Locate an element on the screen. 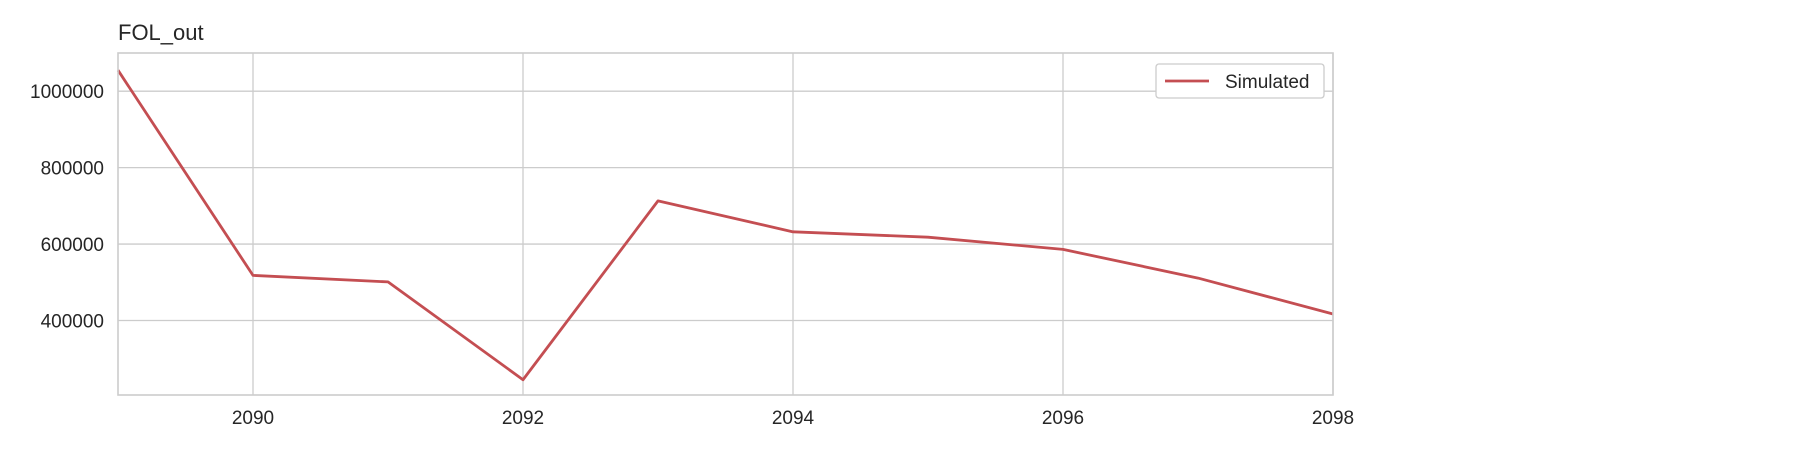  x-tick-label: 2090 is located at coordinates (253, 418).